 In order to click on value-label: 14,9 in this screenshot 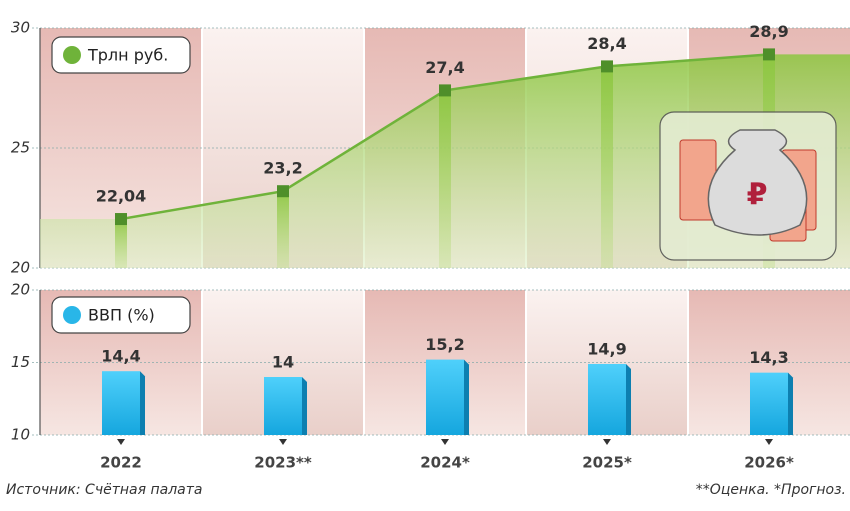, I will do `click(606, 348)`.